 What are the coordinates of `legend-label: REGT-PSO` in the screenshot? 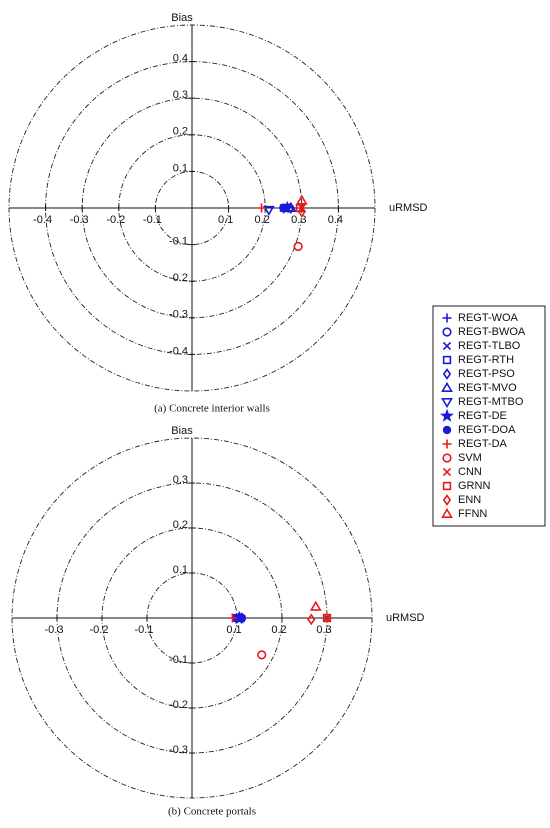 It's located at (486, 374).